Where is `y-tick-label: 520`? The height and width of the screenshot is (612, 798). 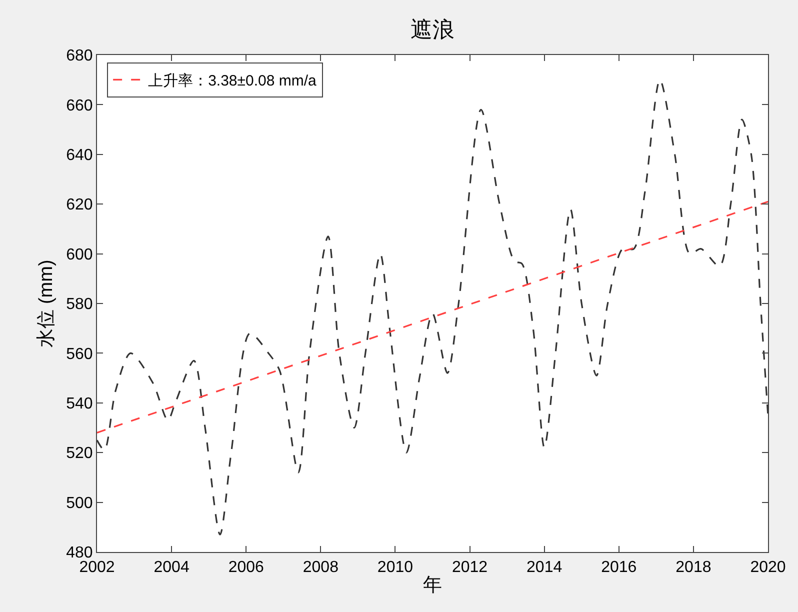 y-tick-label: 520 is located at coordinates (79, 453).